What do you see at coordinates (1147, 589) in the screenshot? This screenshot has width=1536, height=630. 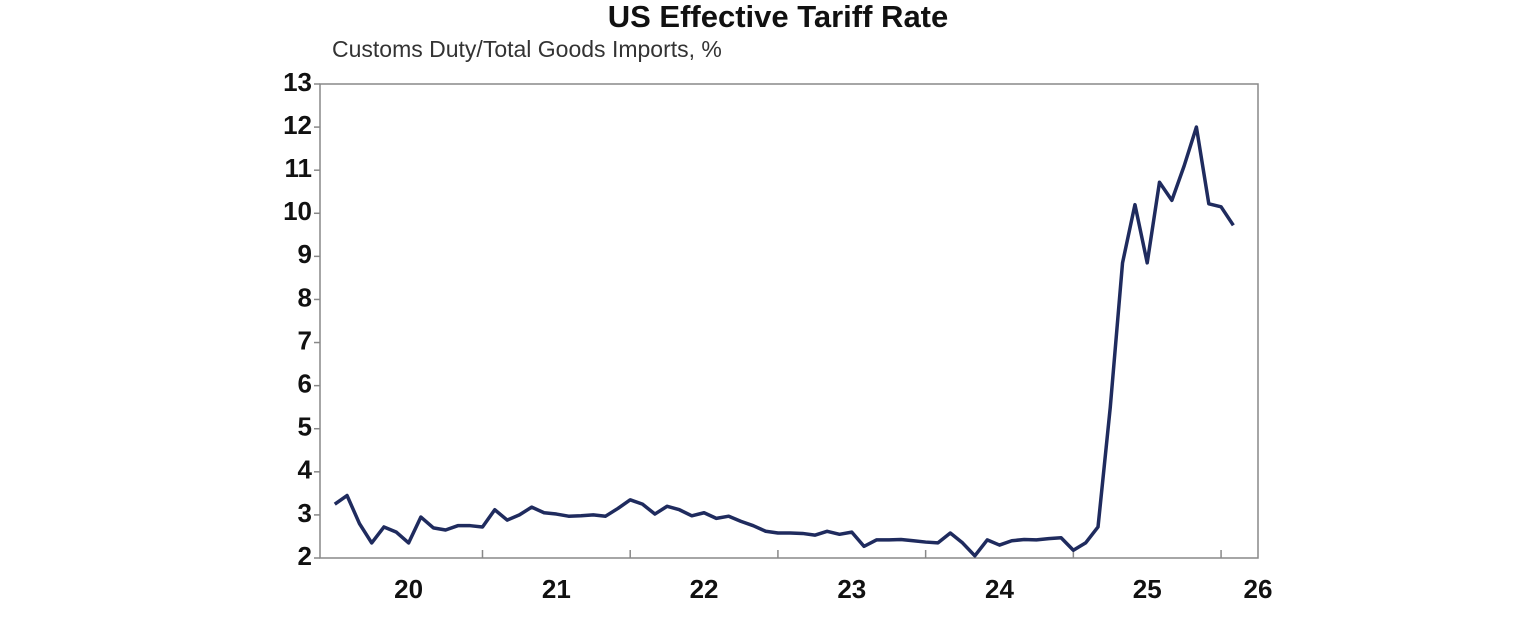 I see `x-tick-label: 25` at bounding box center [1147, 589].